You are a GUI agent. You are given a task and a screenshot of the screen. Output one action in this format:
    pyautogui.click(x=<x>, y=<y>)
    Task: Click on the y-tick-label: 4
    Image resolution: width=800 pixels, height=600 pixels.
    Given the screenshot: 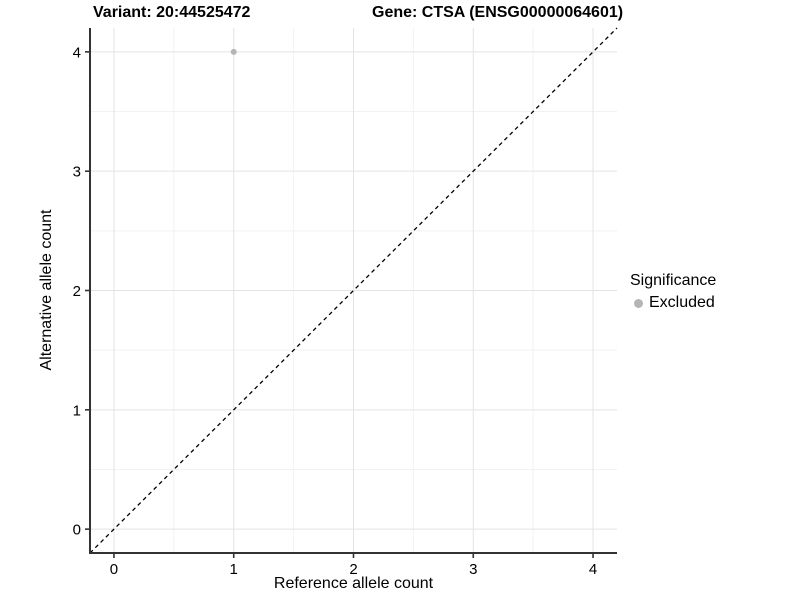 What is the action you would take?
    pyautogui.click(x=77, y=52)
    